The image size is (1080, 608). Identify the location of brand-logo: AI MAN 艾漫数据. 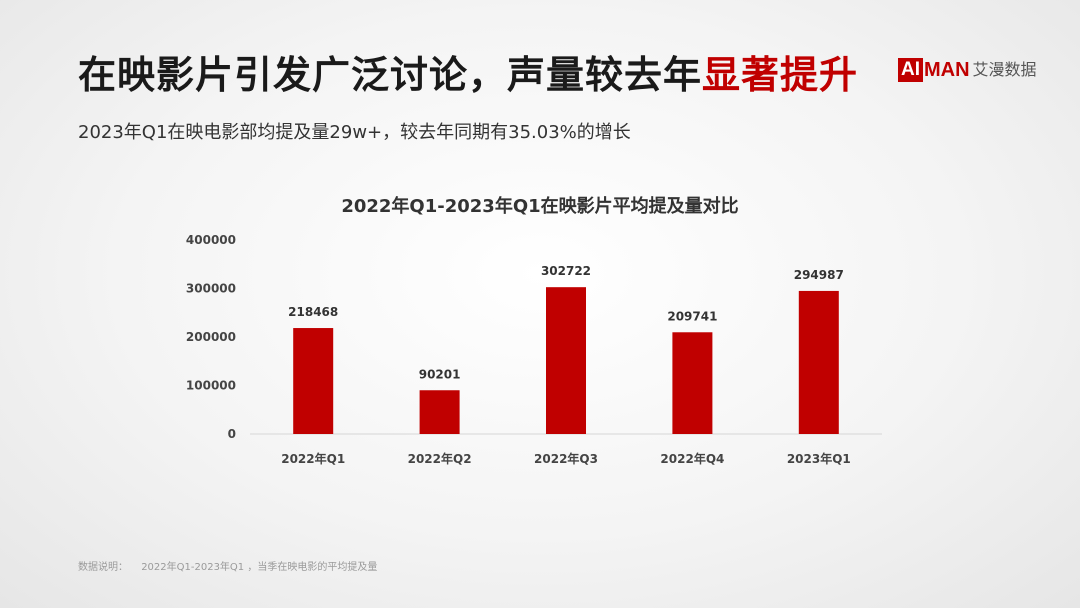
(967, 70).